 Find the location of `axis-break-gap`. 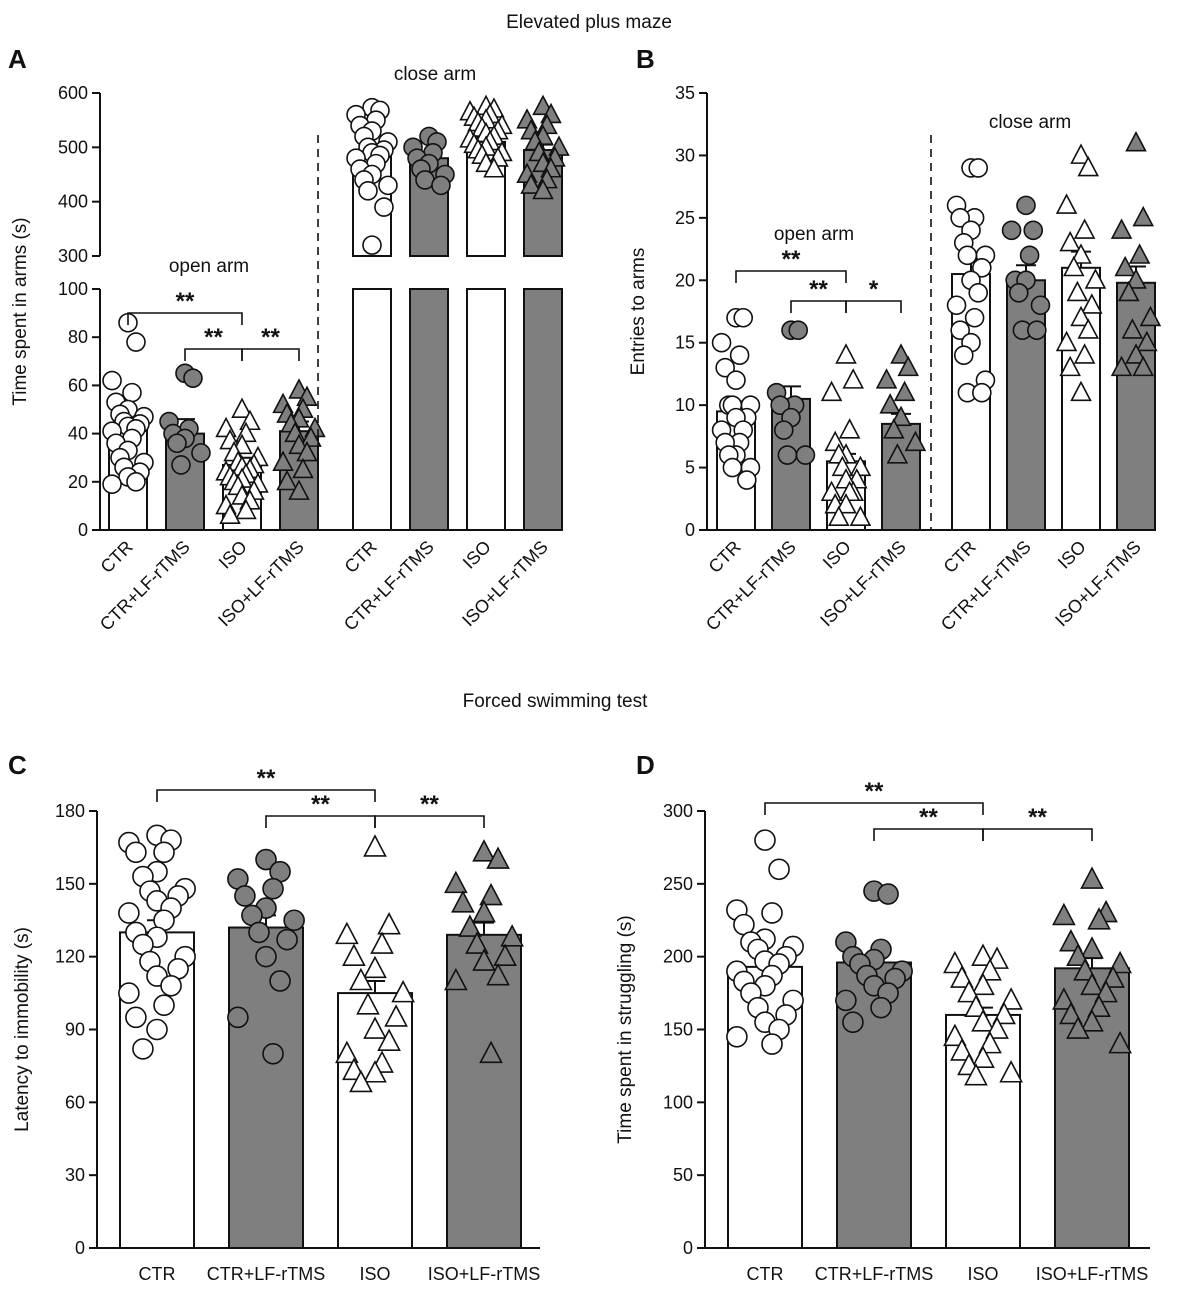

axis-break-gap is located at coordinates (443, 272).